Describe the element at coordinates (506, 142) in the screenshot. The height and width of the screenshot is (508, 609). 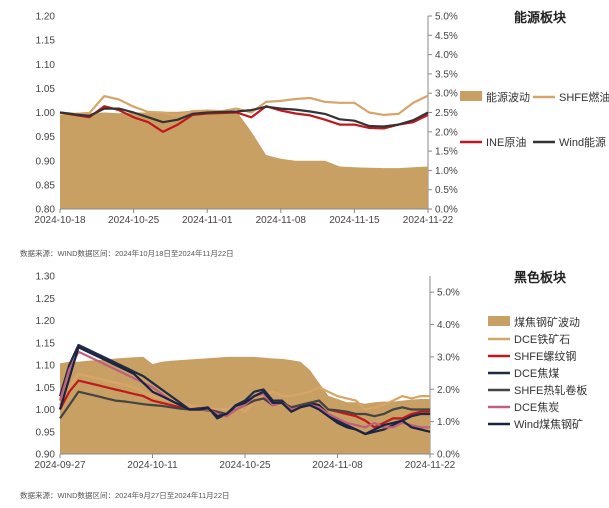
I see `legend-label: INE原油` at that location.